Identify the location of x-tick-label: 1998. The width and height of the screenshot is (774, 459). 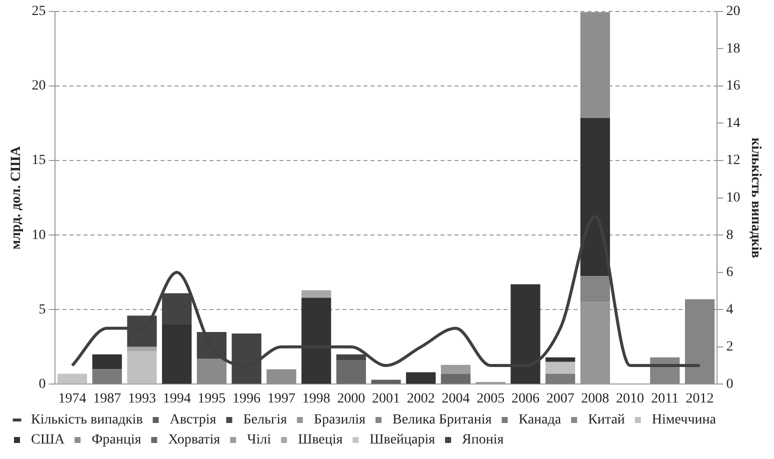
(316, 398).